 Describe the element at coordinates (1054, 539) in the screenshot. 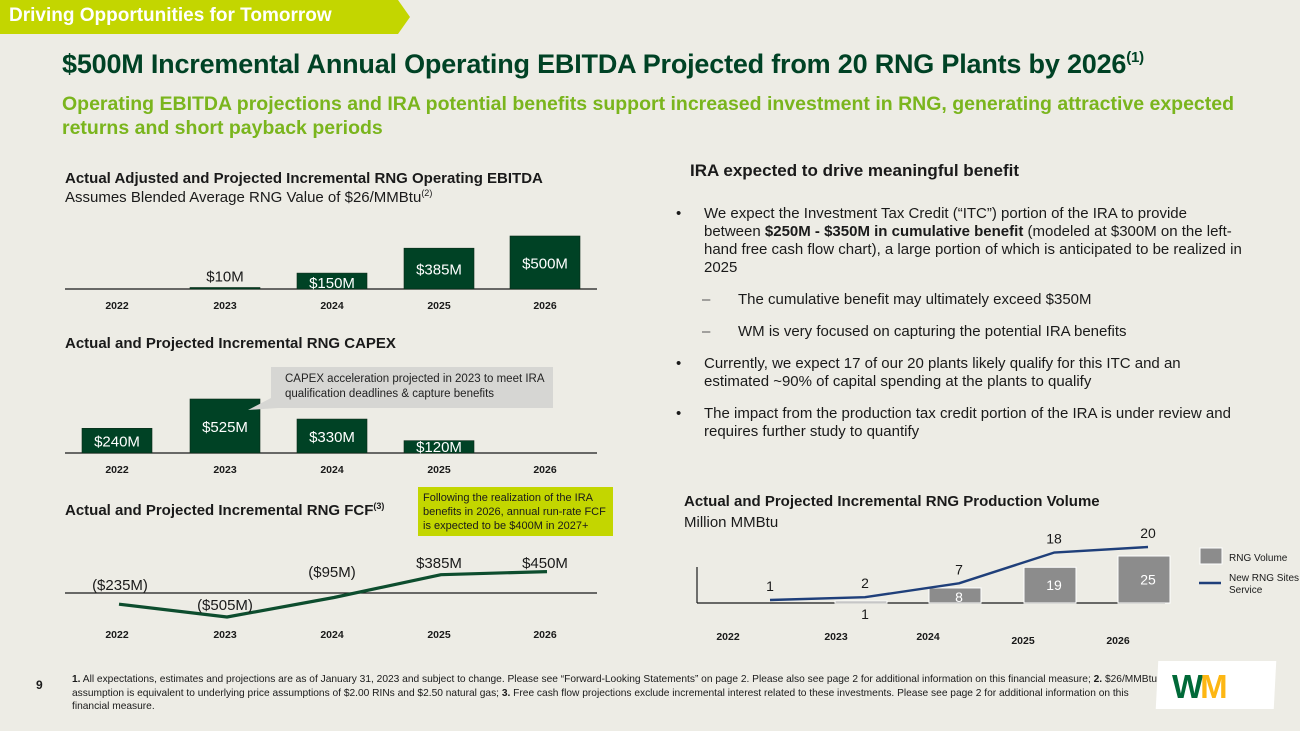

I see `sites-line-label: 18` at that location.